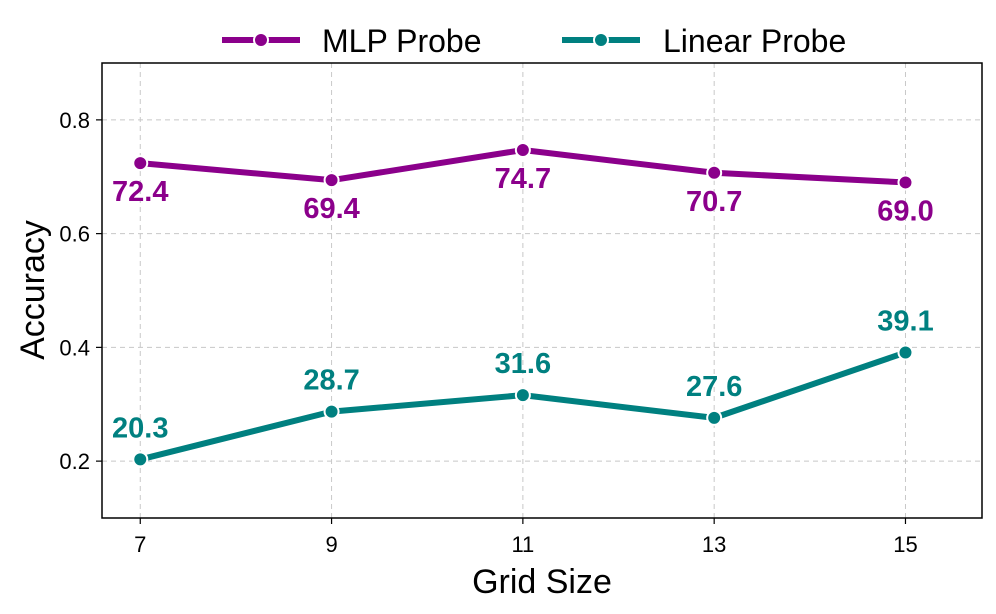 The image size is (996, 614). Describe the element at coordinates (331, 381) in the screenshot. I see `linear-probe-data-label: 28.7` at that location.